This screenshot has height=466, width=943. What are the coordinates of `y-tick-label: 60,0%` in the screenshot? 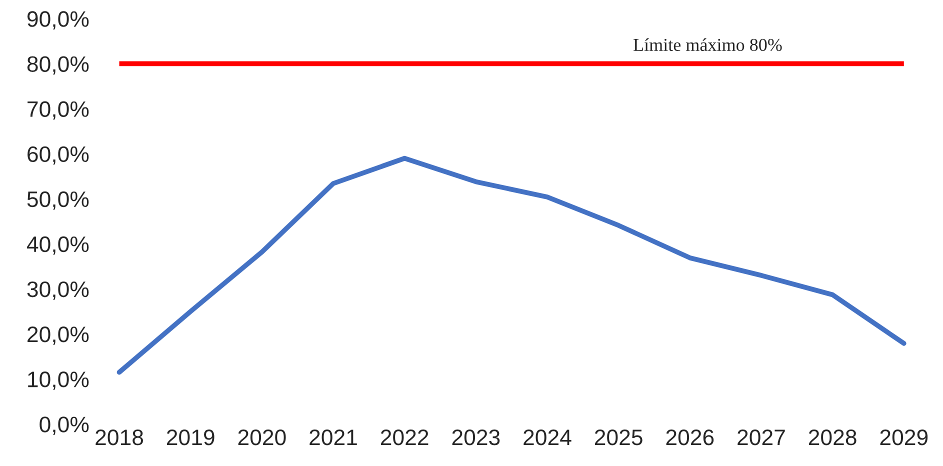 It's located at (58, 155).